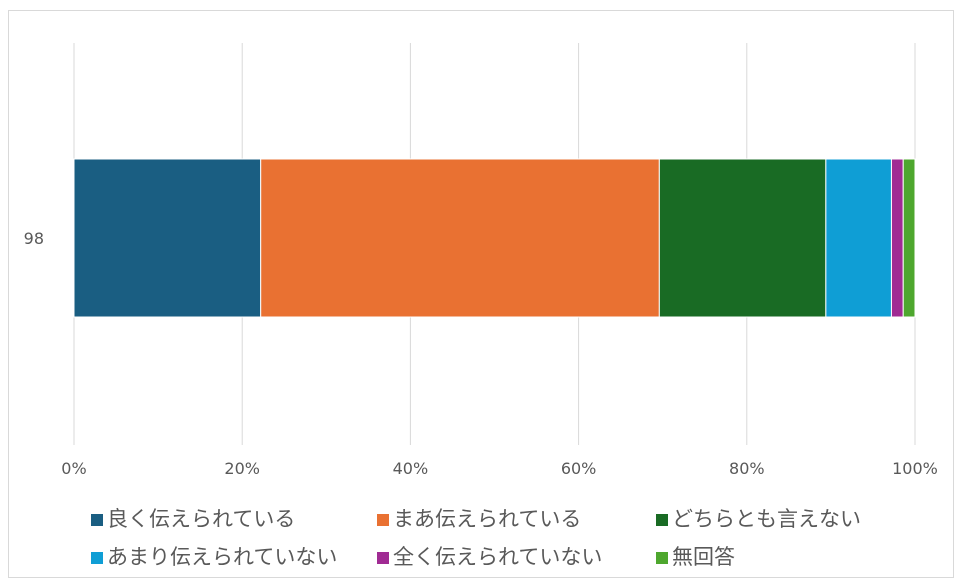 This screenshot has height=585, width=958. What do you see at coordinates (411, 468) in the screenshot?
I see `x-tick-label-2: 40%` at bounding box center [411, 468].